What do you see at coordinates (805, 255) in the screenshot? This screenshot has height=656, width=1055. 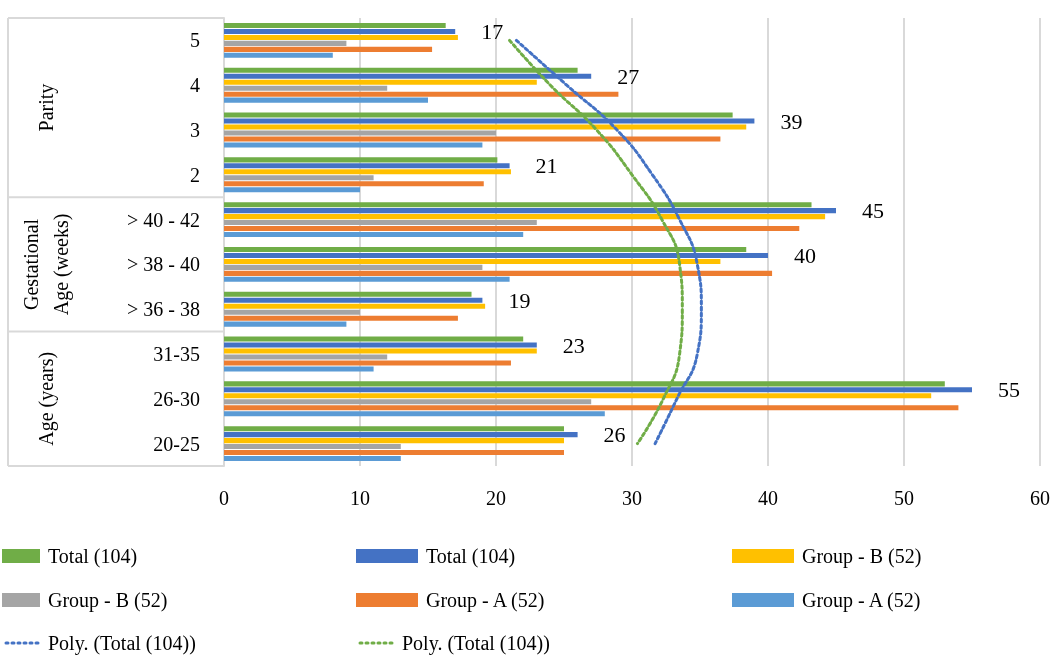 I see `data-label: 40` at bounding box center [805, 255].